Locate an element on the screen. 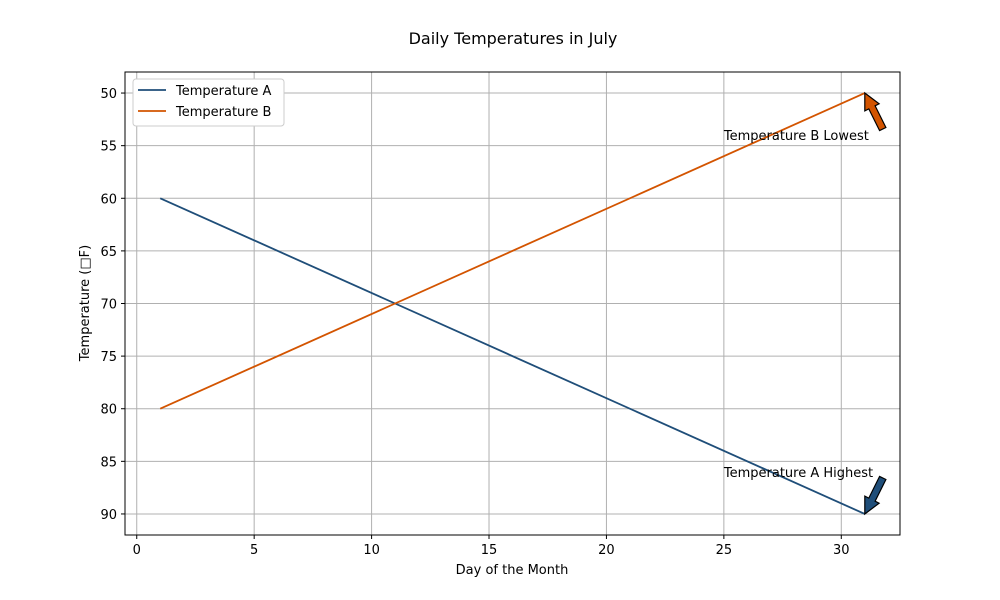  y-tick-label: 90 is located at coordinates (108, 515).